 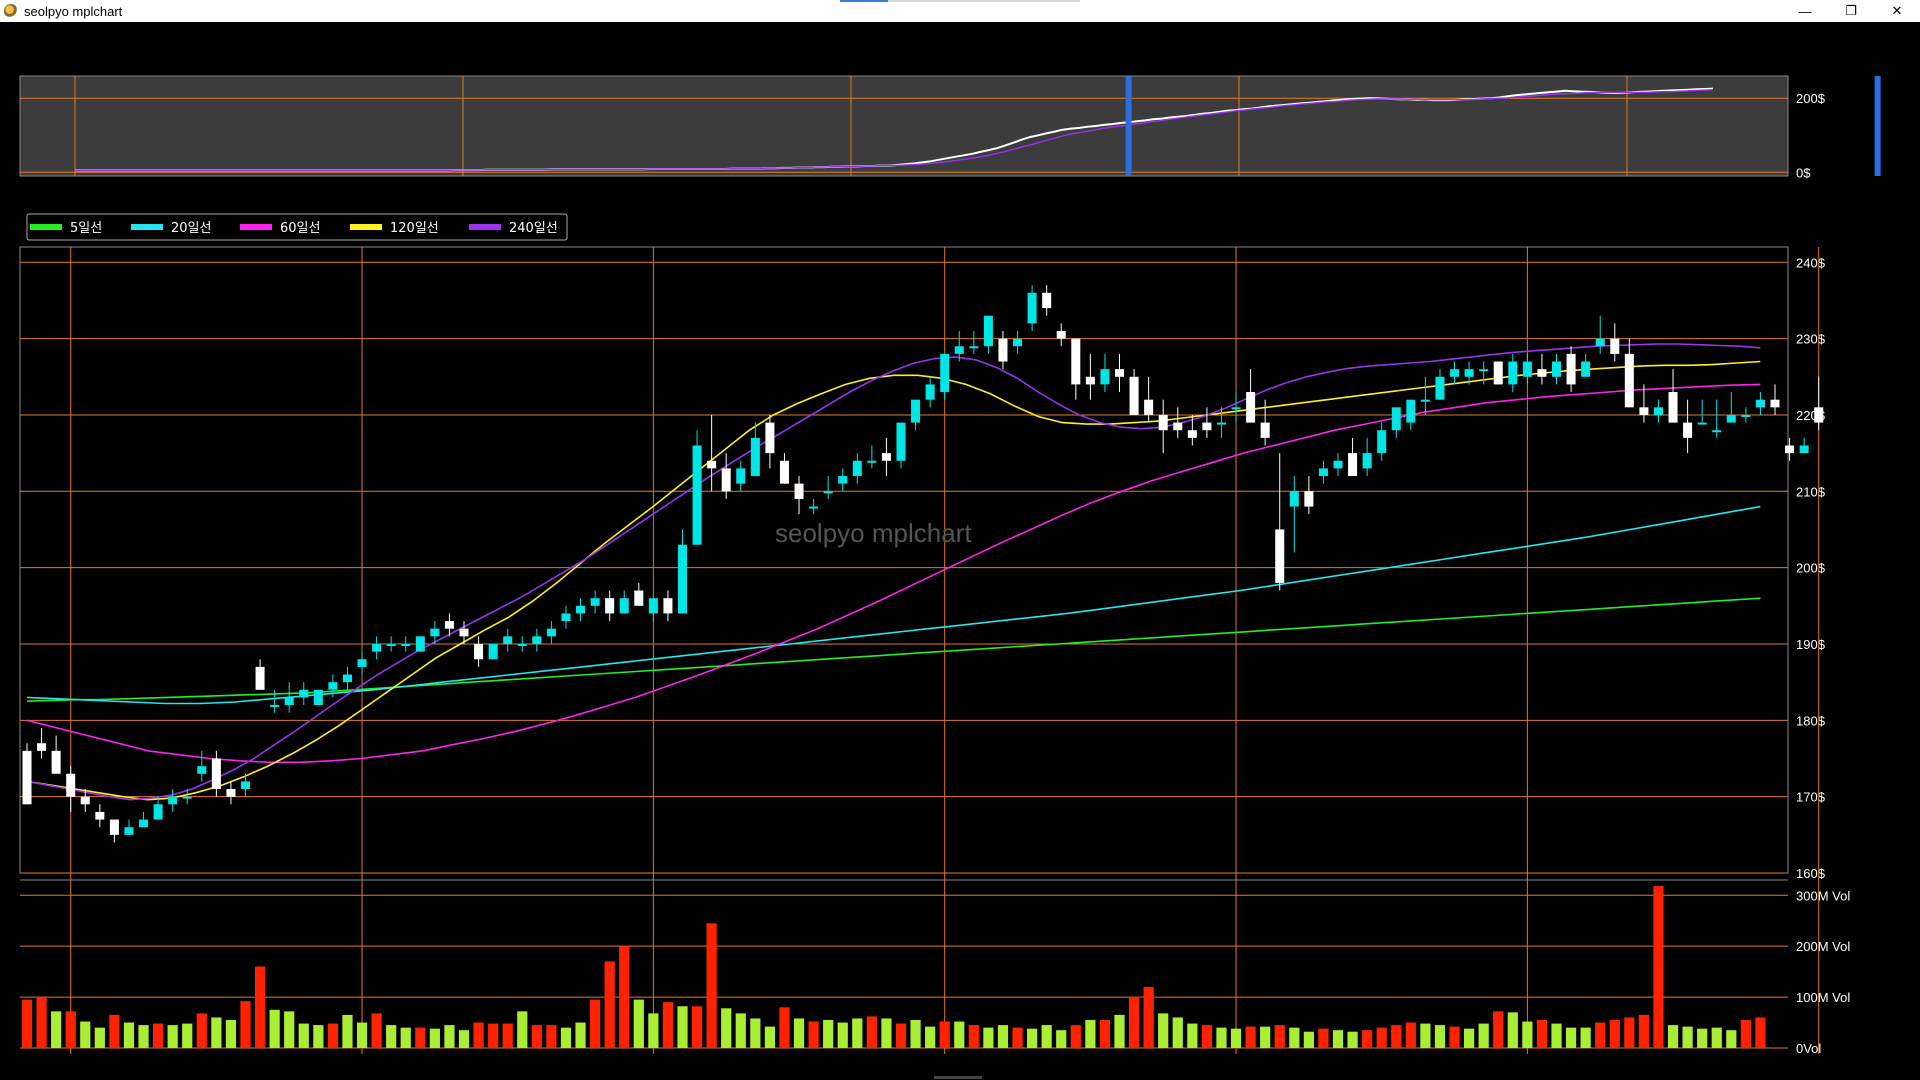 I want to click on preview-ytick-label: 0$, so click(x=1803, y=172).